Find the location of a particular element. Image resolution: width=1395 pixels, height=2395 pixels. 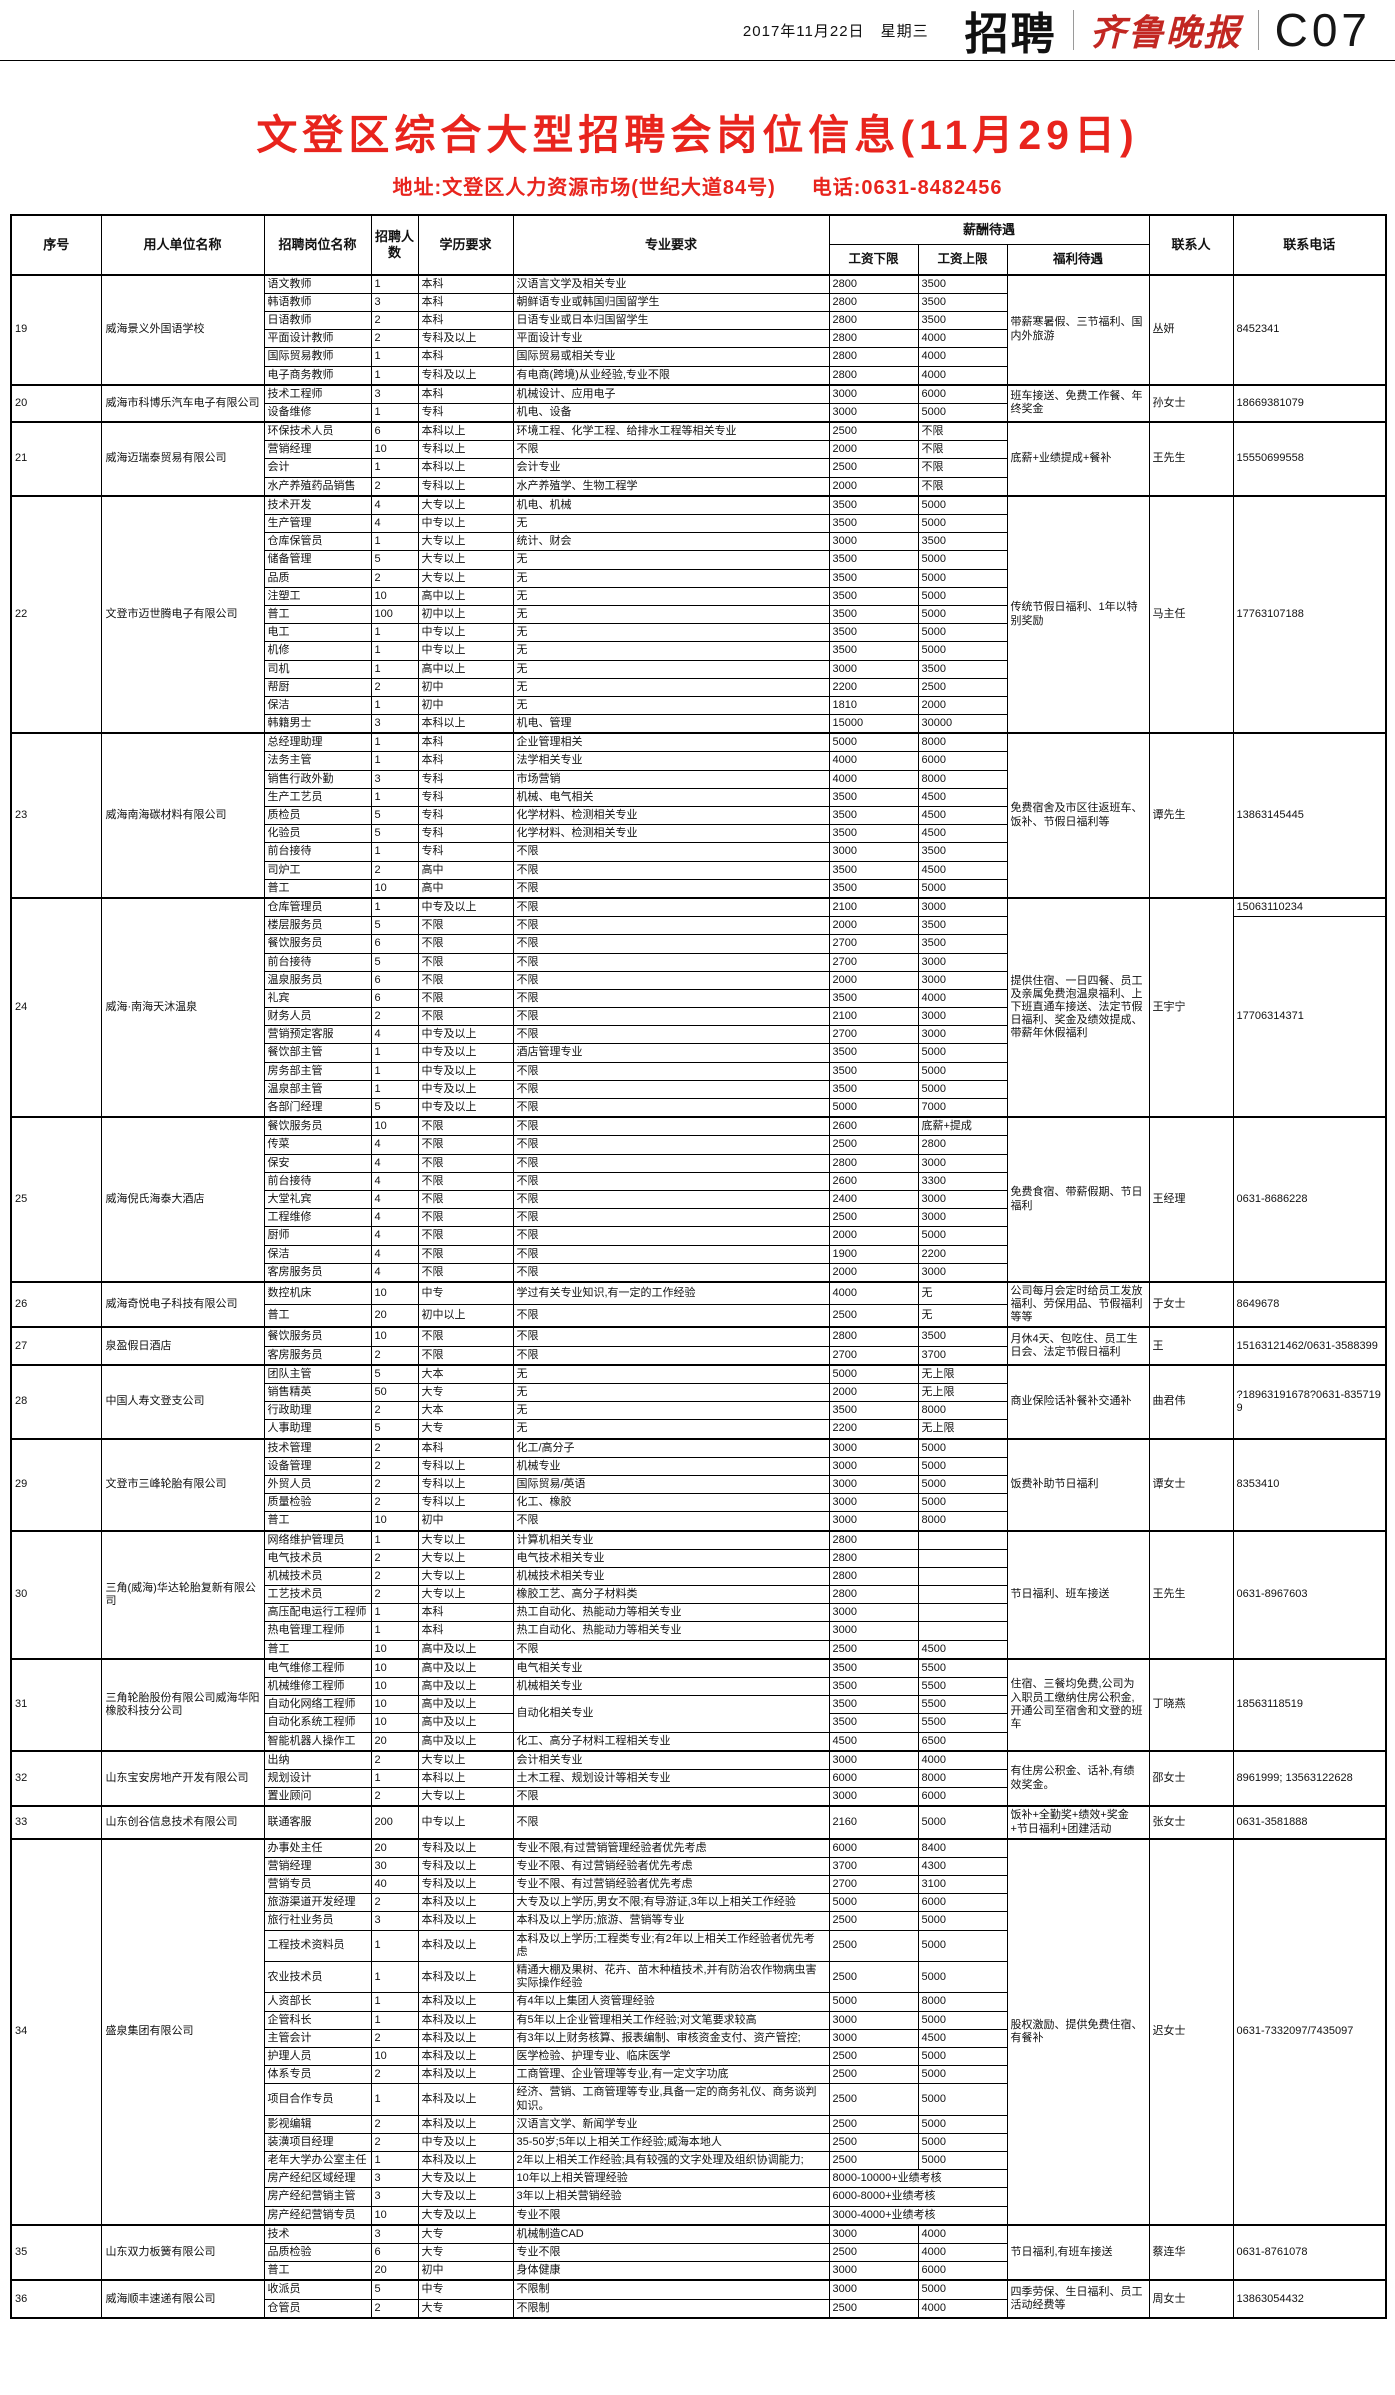

table-row: 国际贸易教师 1 本科 国际贸易或相关专业 2800 4000 is located at coordinates (698, 357).